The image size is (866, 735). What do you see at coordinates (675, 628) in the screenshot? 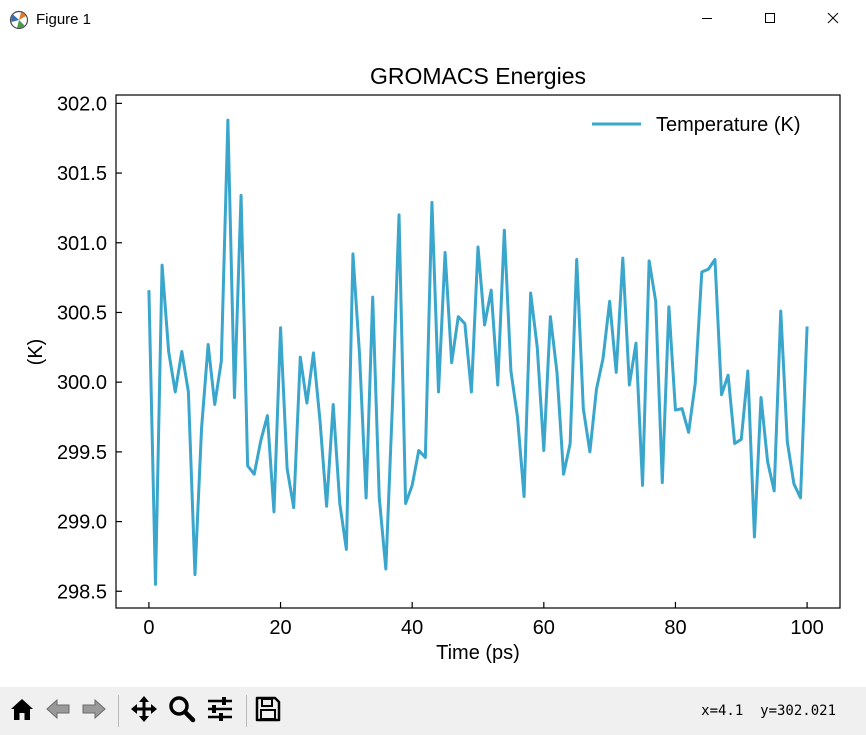
I see `x-tick-label: 80` at bounding box center [675, 628].